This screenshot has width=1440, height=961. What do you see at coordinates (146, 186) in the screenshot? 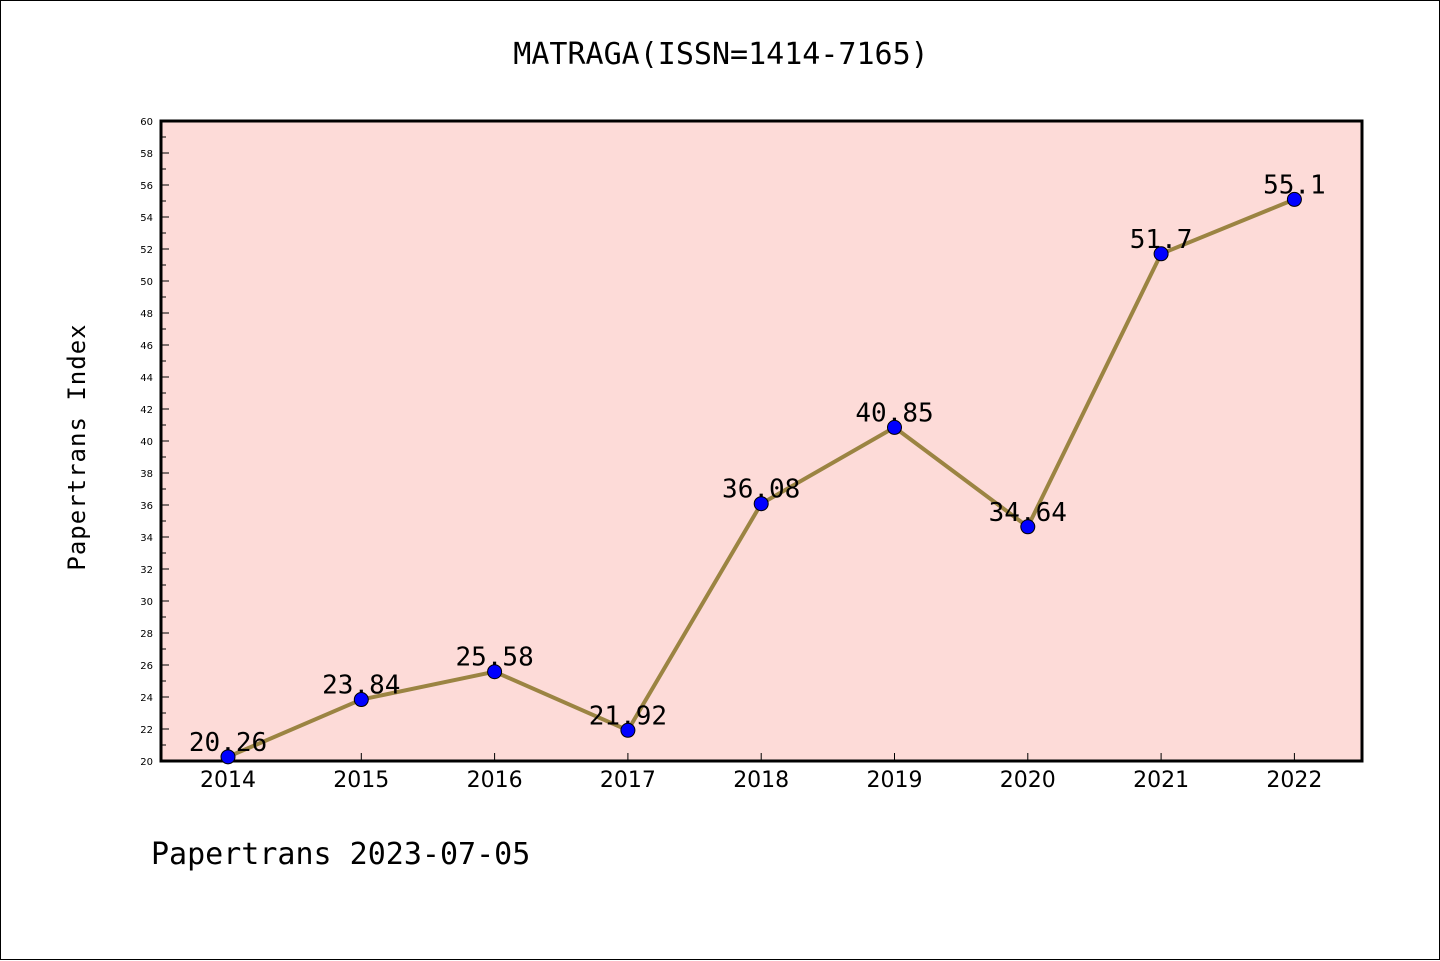
I see `y-tick-label: 56` at bounding box center [146, 186].